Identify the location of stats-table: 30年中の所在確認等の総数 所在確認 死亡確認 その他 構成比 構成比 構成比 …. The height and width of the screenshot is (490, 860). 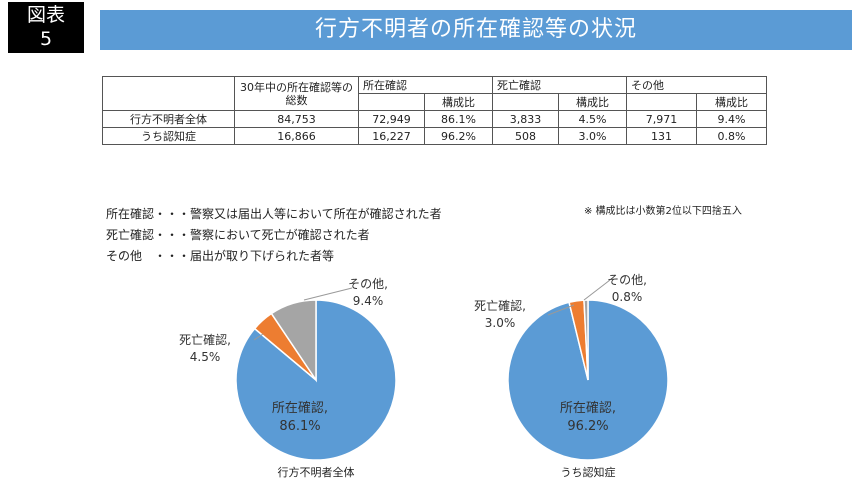
(434, 110).